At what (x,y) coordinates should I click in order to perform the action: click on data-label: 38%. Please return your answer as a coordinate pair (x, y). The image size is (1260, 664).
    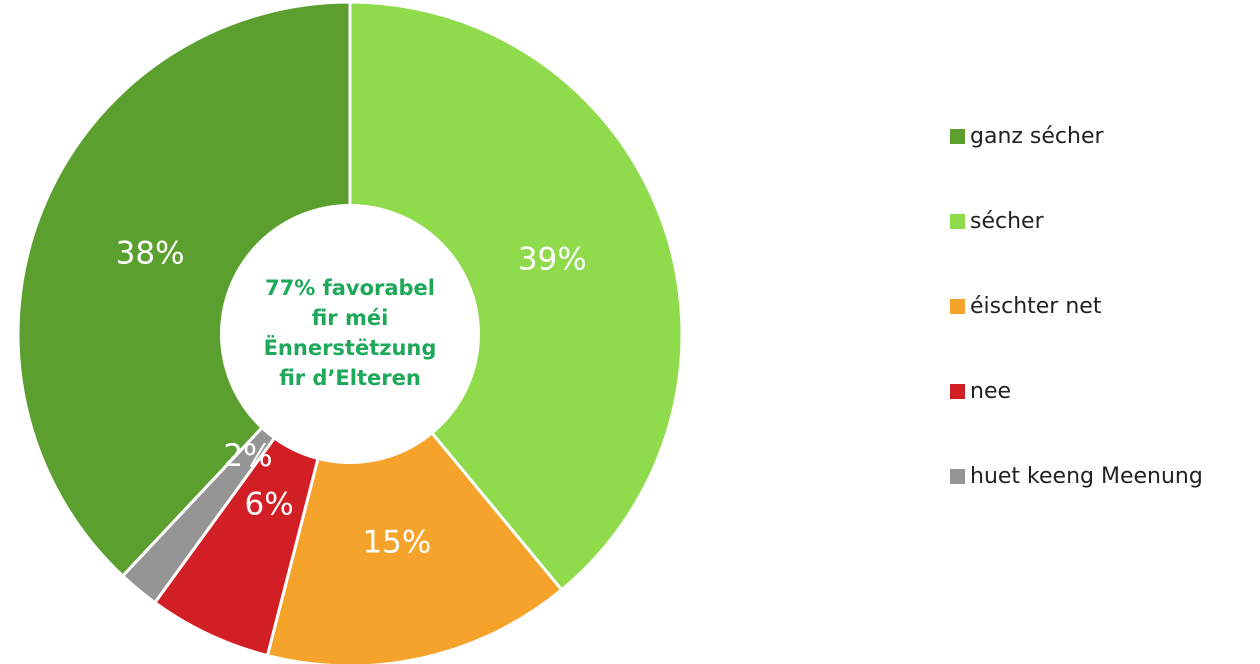
    Looking at the image, I should click on (150, 253).